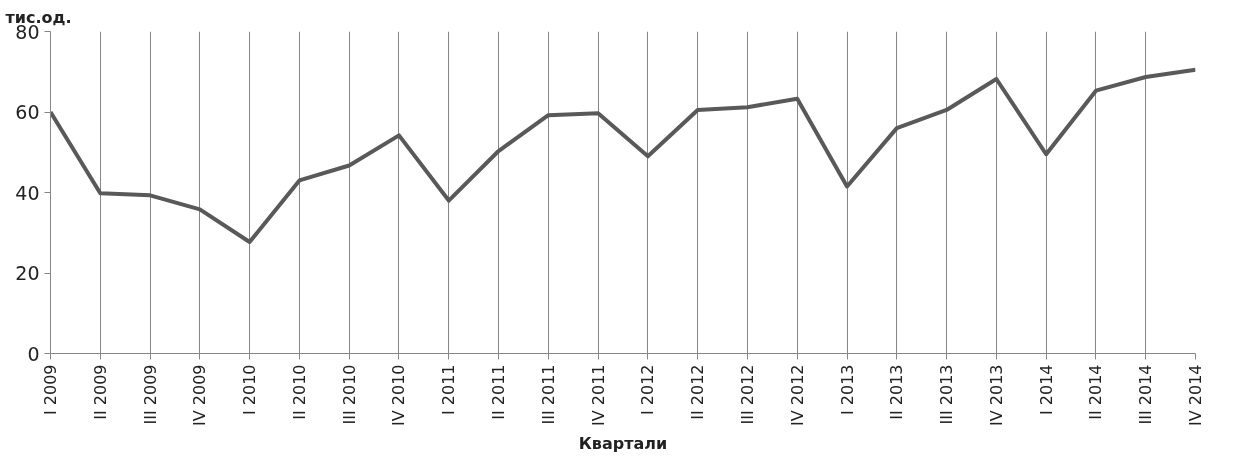  What do you see at coordinates (349, 394) in the screenshot?
I see `x-tick-label: III 2010` at bounding box center [349, 394].